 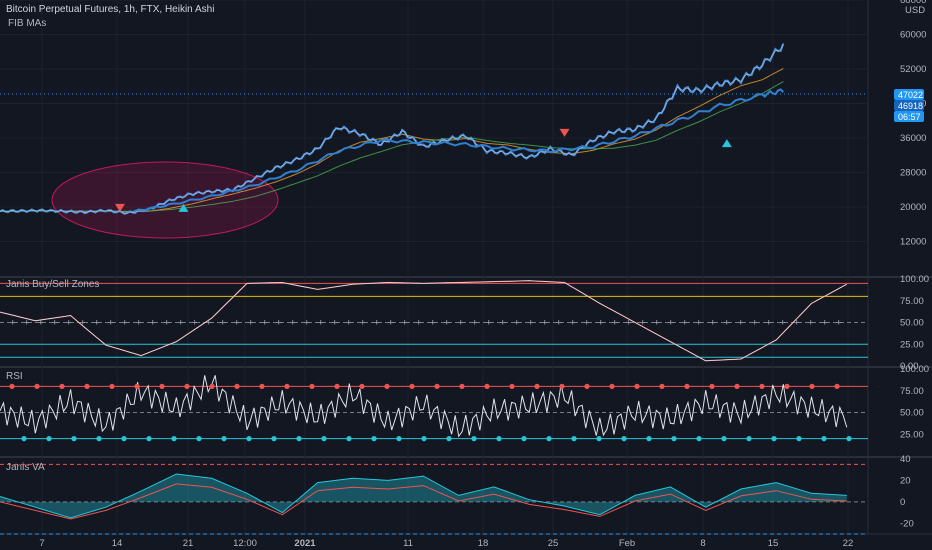 What do you see at coordinates (117, 543) in the screenshot?
I see `x-tick-label: 14` at bounding box center [117, 543].